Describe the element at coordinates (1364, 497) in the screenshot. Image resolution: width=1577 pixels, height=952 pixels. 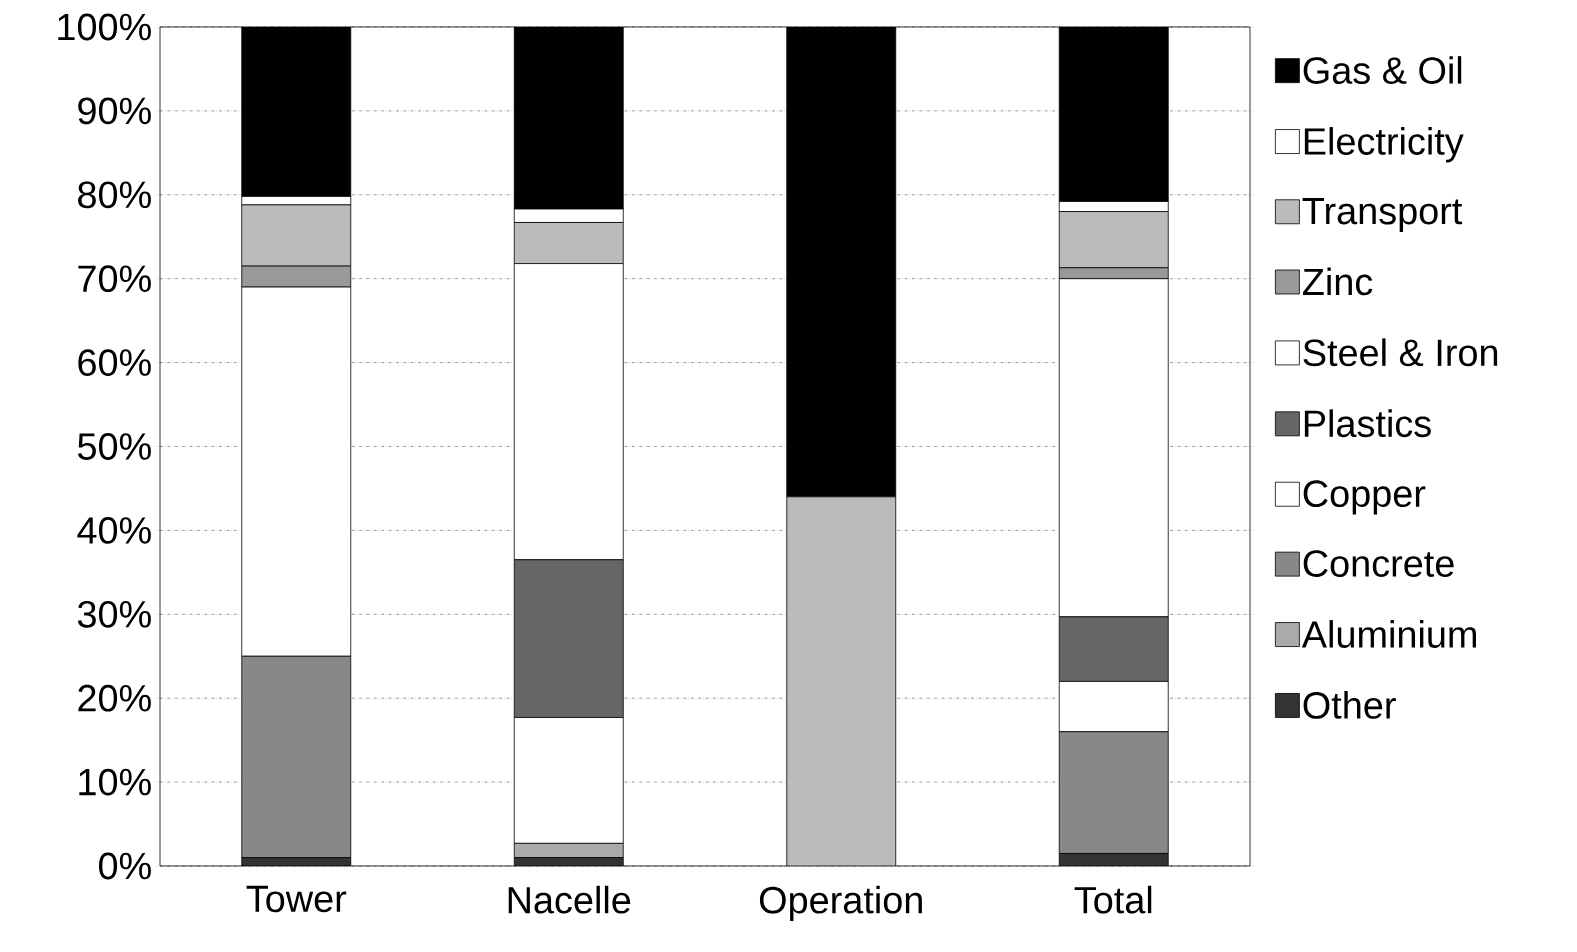
I see `legend-label: Copper` at that location.